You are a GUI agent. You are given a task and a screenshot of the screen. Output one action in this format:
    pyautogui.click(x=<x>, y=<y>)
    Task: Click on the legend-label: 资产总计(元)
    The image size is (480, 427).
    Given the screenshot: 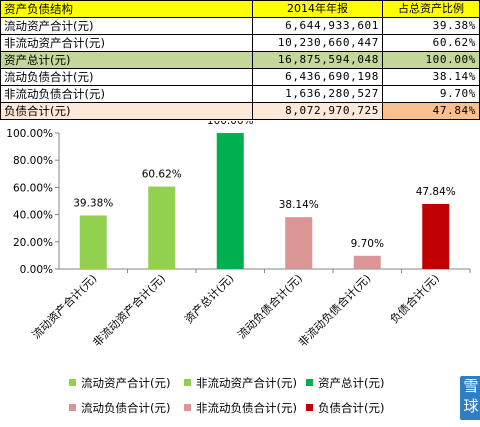 What is the action you would take?
    pyautogui.click(x=351, y=383)
    